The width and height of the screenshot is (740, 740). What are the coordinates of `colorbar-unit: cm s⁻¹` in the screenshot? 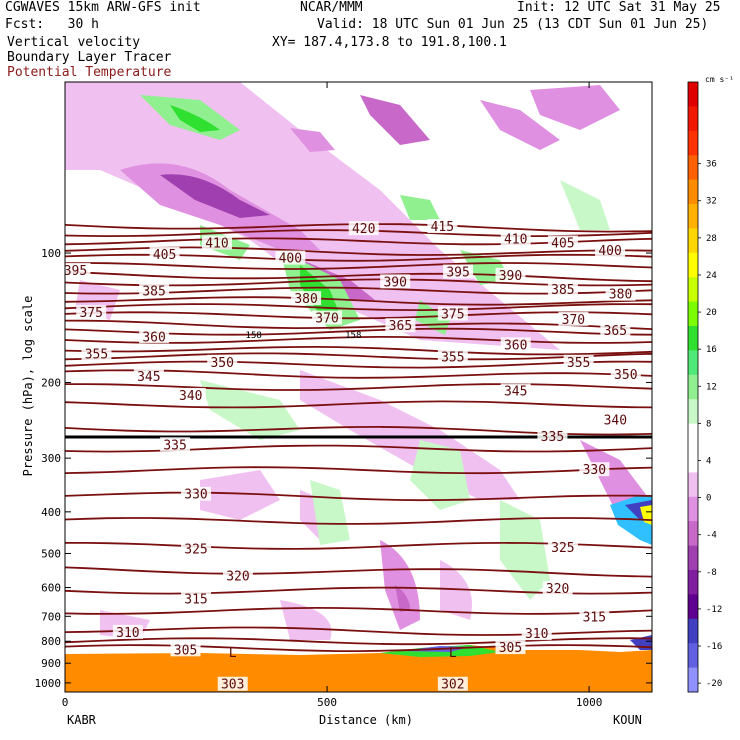 It's located at (719, 79).